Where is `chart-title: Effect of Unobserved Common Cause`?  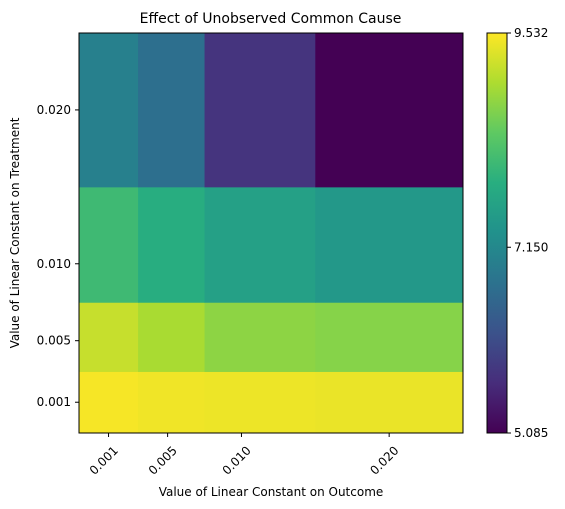
chart-title: Effect of Unobserved Common Cause is located at coordinates (271, 19).